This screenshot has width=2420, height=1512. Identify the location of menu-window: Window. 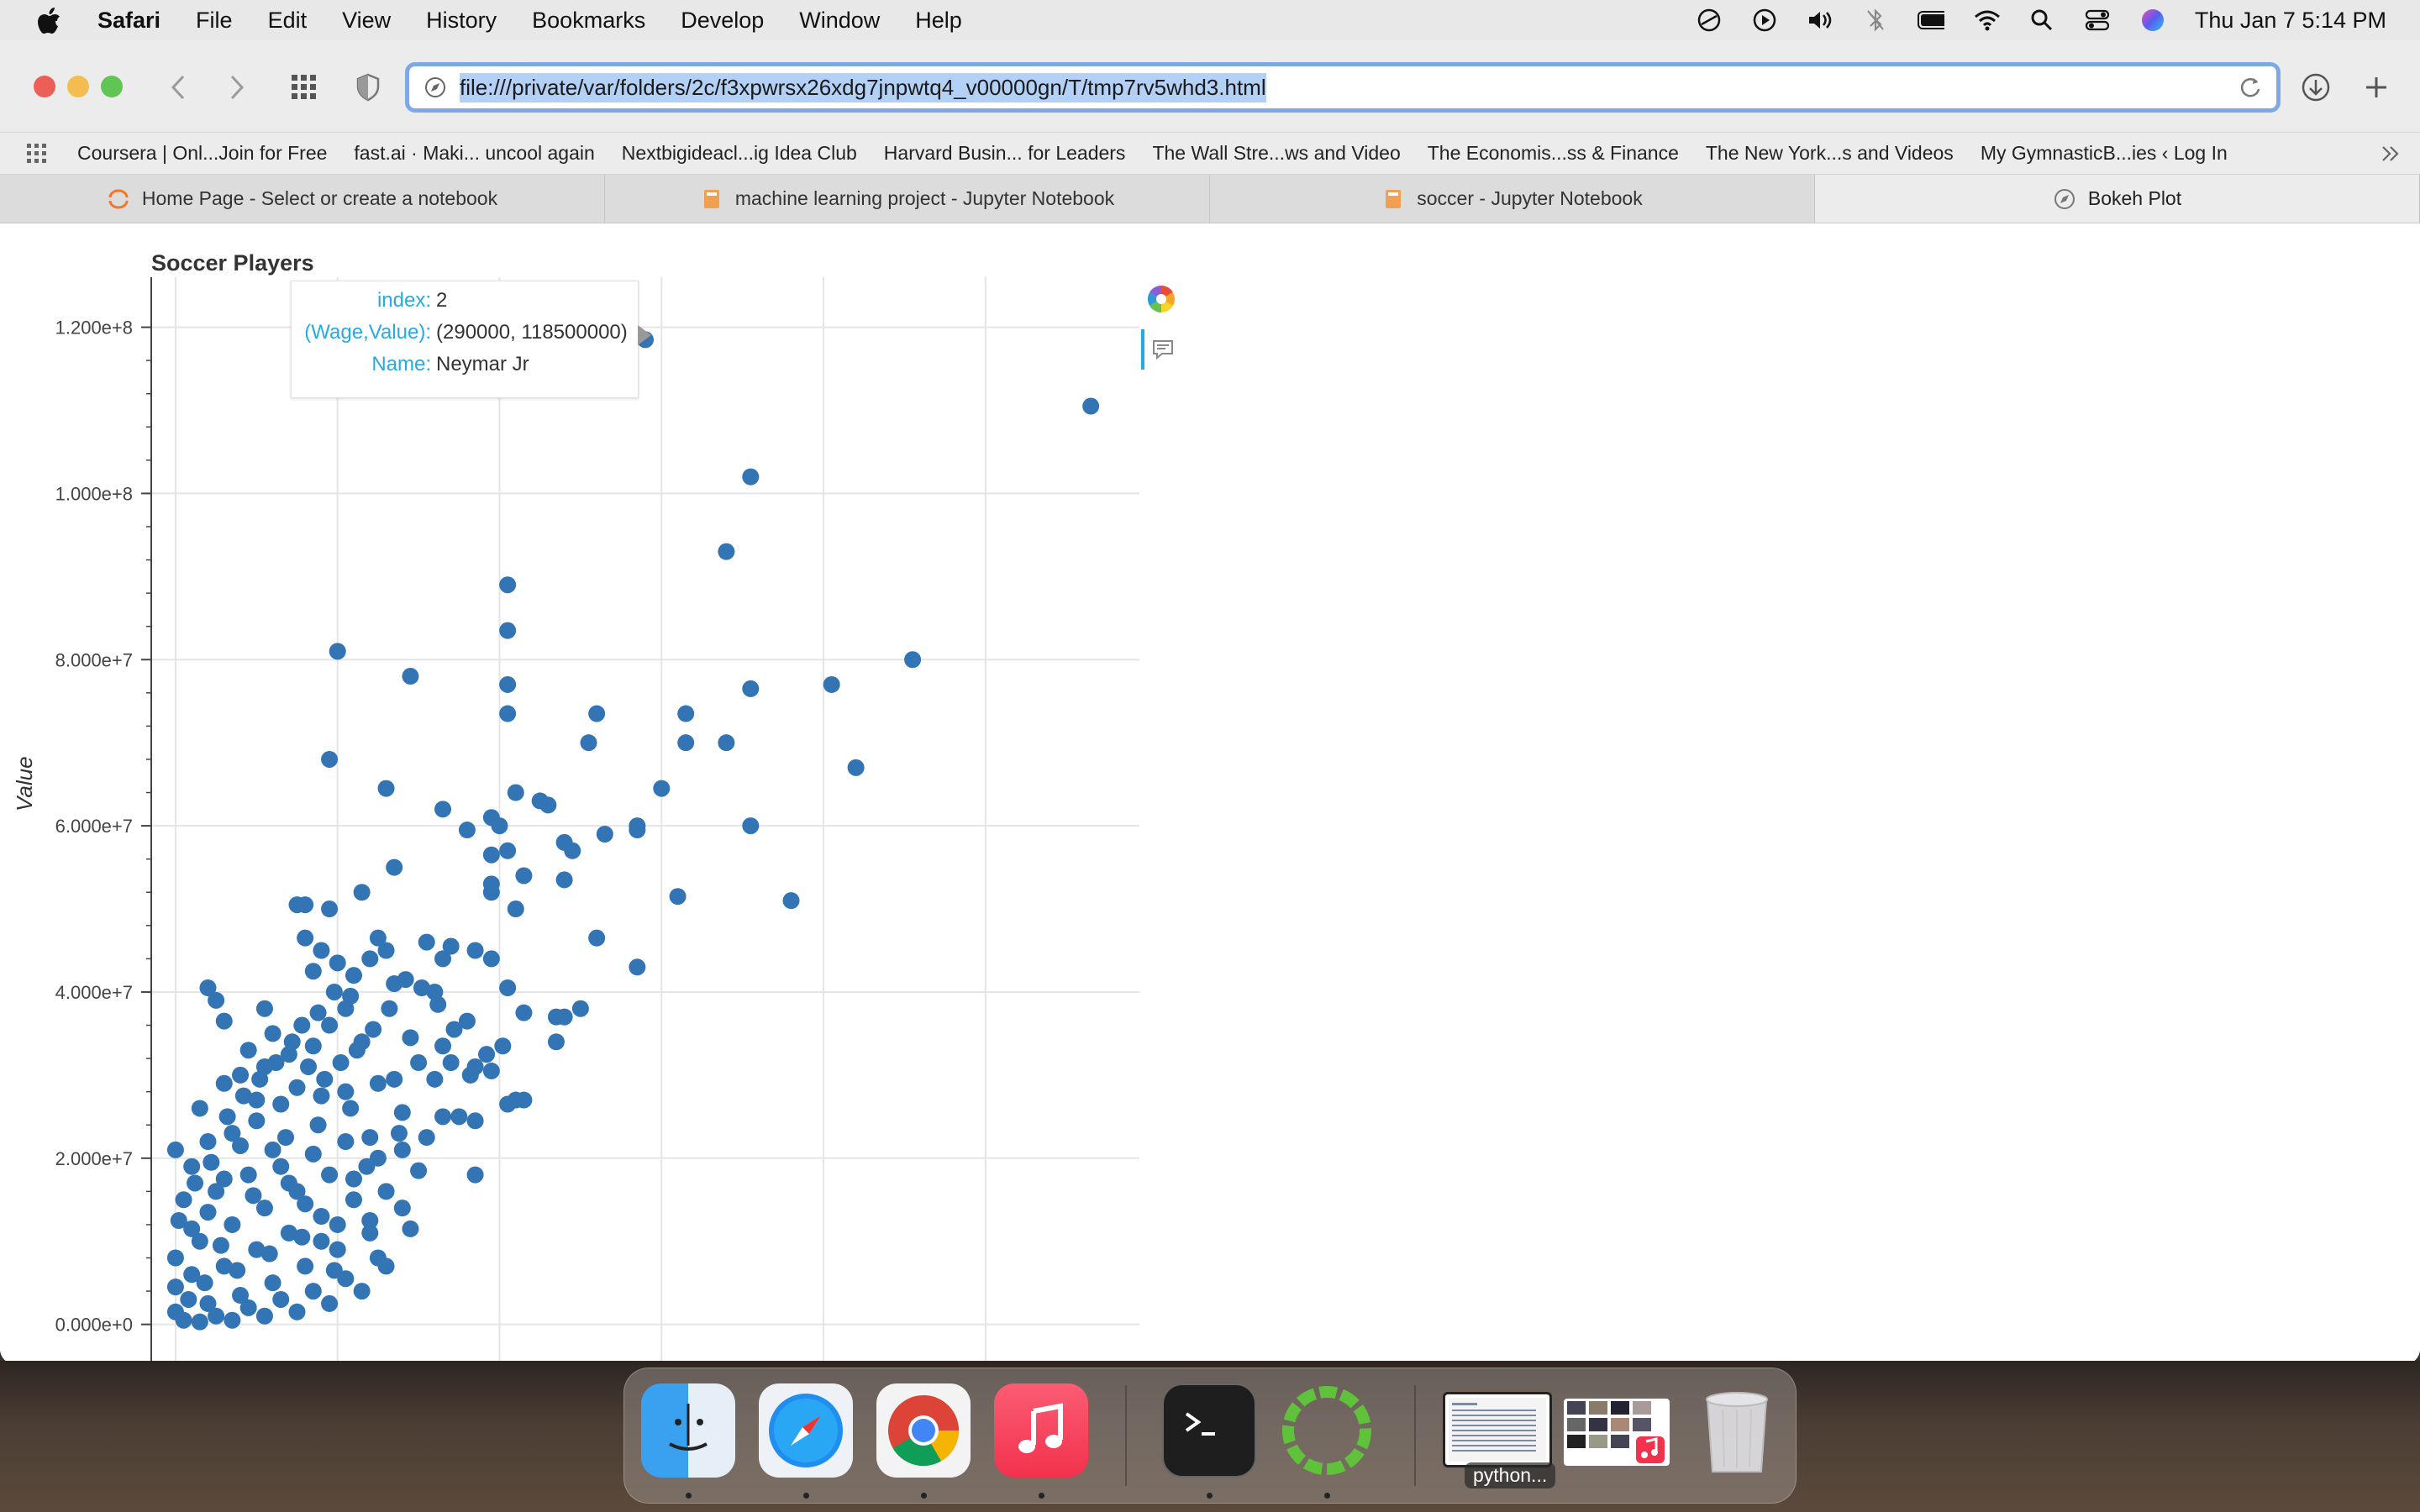
(840, 20).